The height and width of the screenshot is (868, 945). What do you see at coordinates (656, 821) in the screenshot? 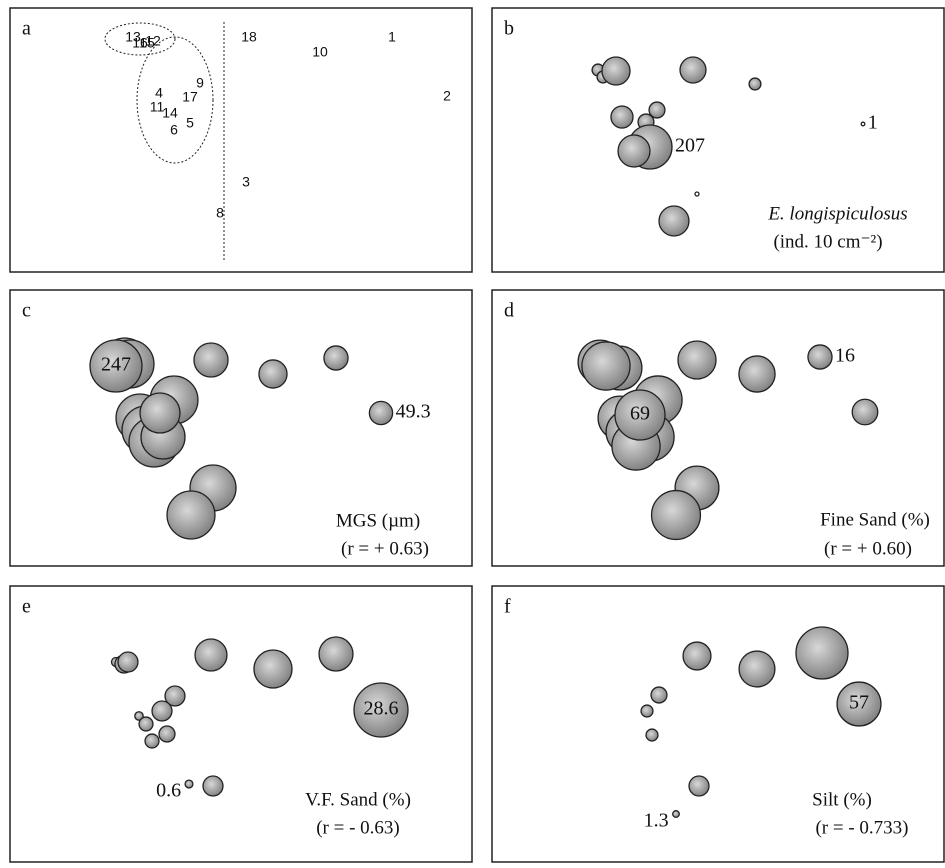
I see `data-label: 1.3` at bounding box center [656, 821].